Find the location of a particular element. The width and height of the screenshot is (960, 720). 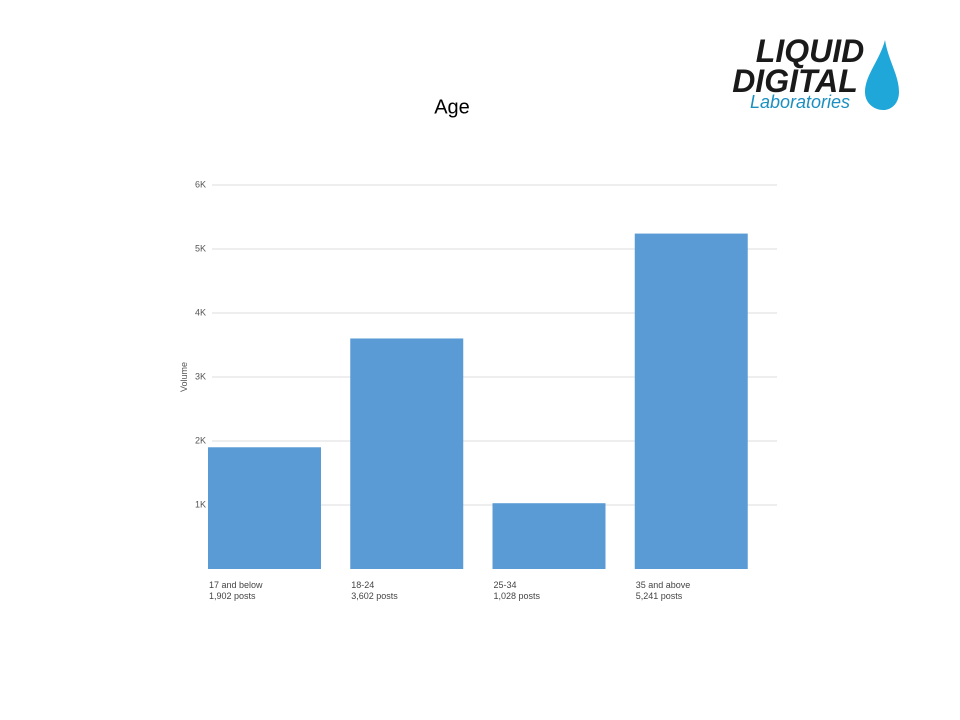

y-tick-label: 1K is located at coordinates (200, 504).